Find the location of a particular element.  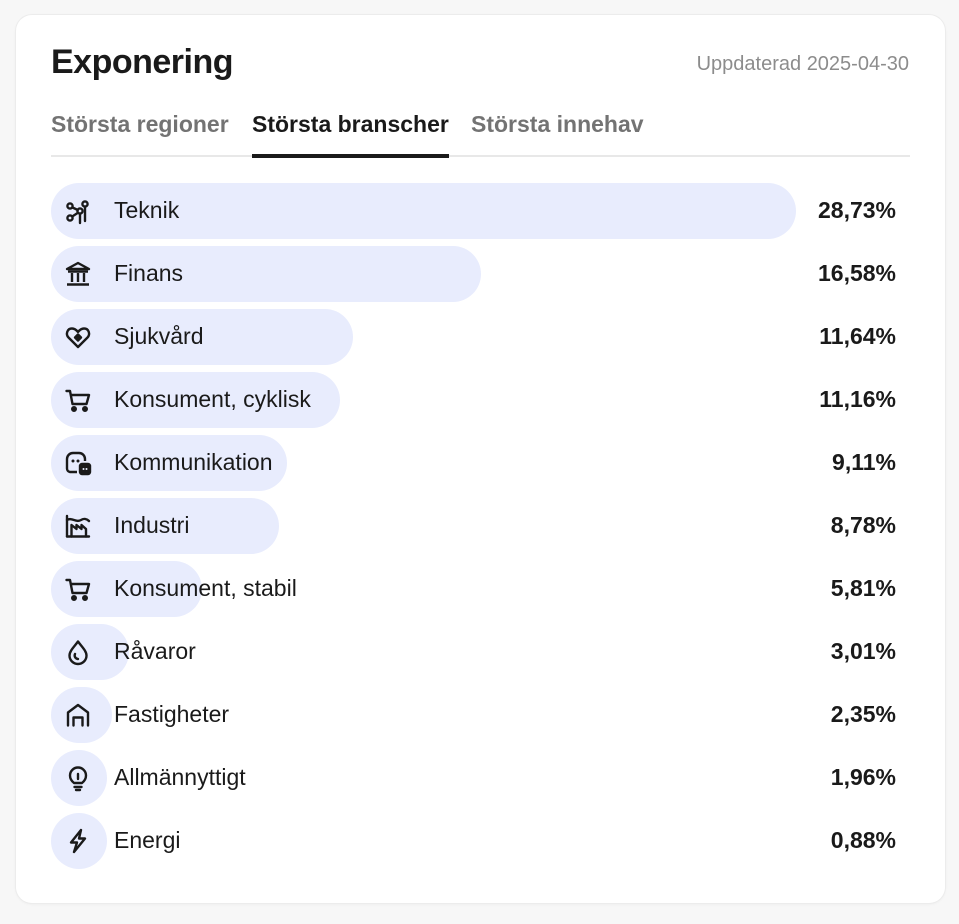

card-title: Exponering is located at coordinates (142, 62).